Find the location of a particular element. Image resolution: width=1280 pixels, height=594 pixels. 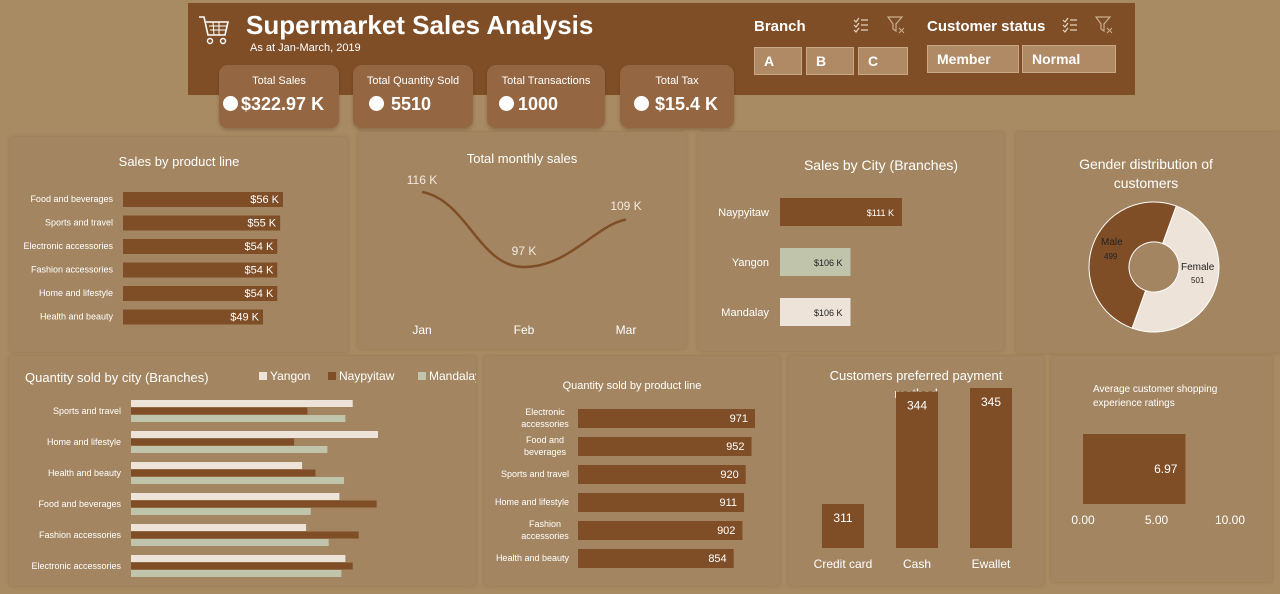

kpi-total-transactions: Total Transactions 1000 is located at coordinates (546, 96).